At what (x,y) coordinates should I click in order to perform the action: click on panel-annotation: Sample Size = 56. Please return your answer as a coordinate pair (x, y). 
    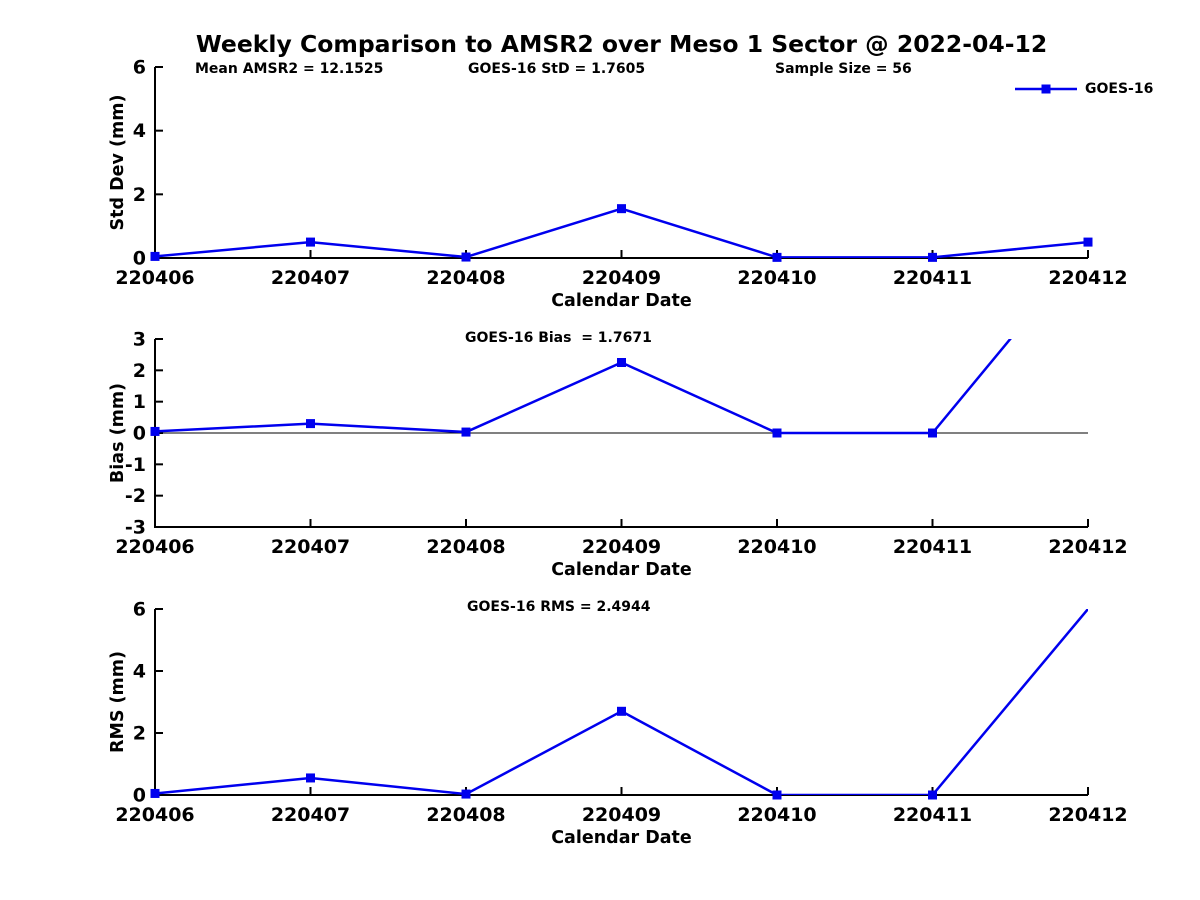
    Looking at the image, I should click on (843, 69).